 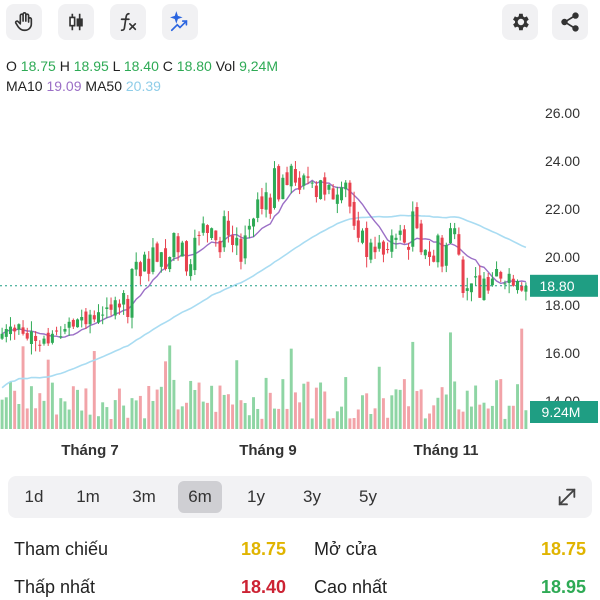 What do you see at coordinates (312, 496) in the screenshot?
I see `tf-3y: 3y` at bounding box center [312, 496].